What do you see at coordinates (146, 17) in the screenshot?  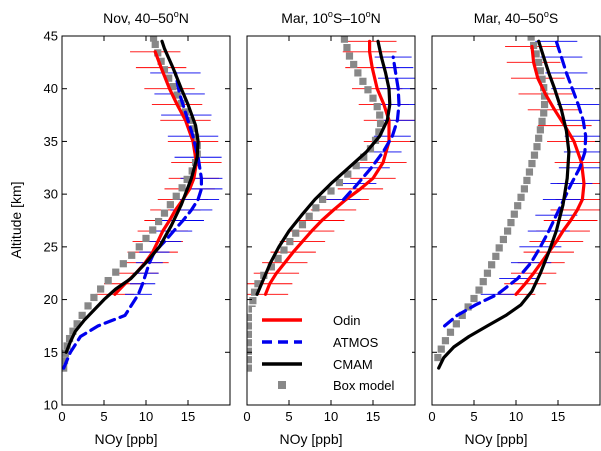 I see `panel-1-title: Nov, 40–50oN` at bounding box center [146, 17].